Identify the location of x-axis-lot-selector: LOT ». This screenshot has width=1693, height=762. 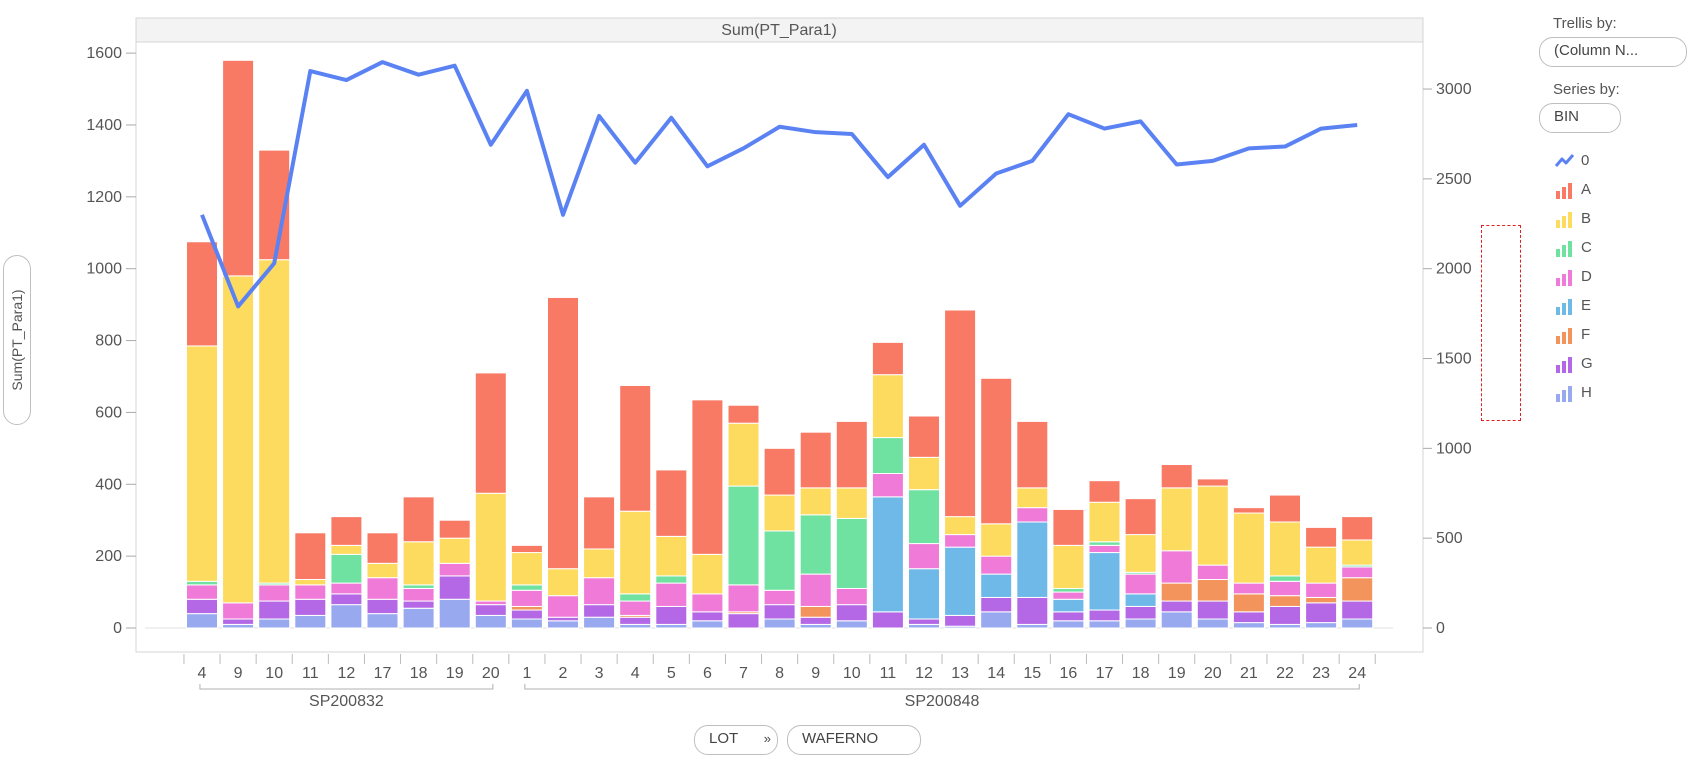
(736, 740).